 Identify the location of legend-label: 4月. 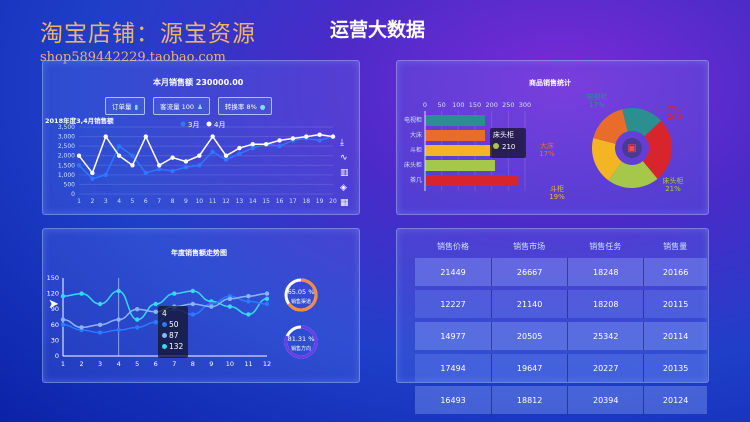
(219, 125).